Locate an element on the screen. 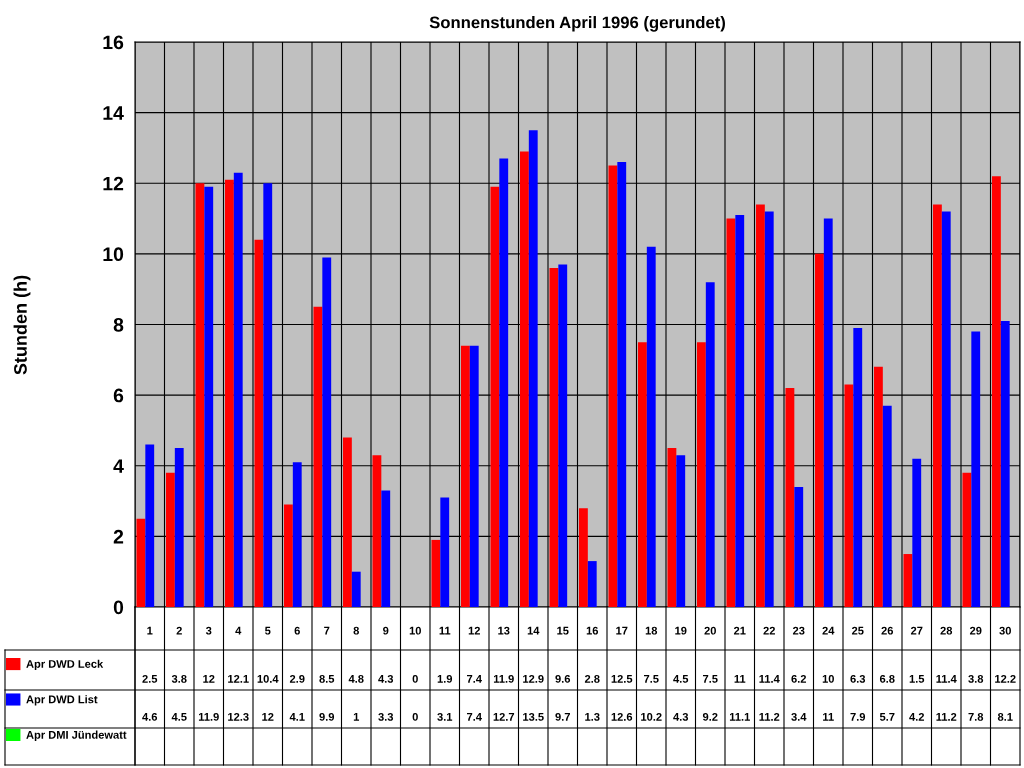  x-tick-label: 12 is located at coordinates (474, 630).